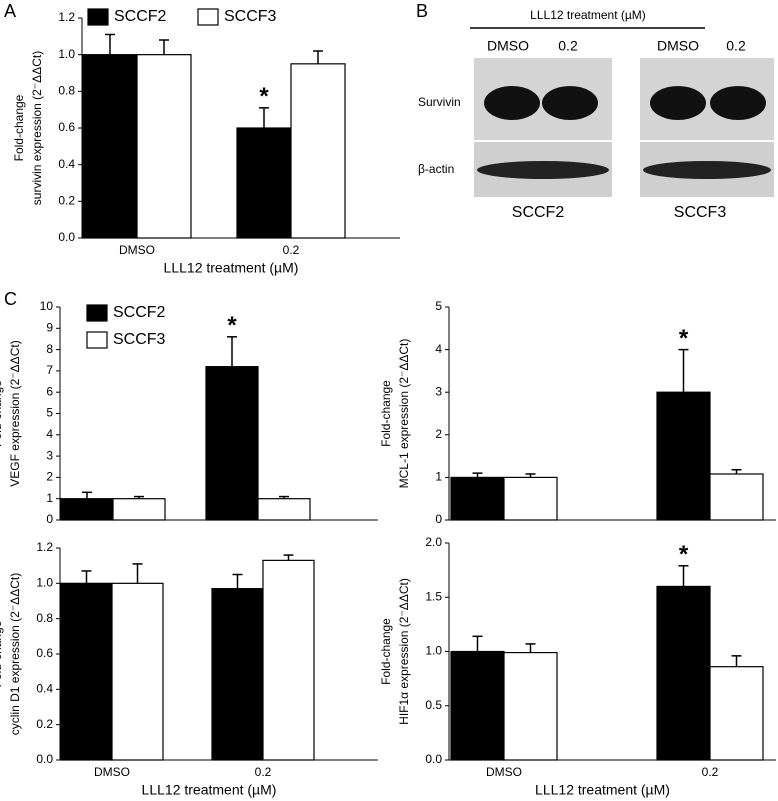  What do you see at coordinates (49, 391) in the screenshot?
I see `y-tick-label: 6` at bounding box center [49, 391].